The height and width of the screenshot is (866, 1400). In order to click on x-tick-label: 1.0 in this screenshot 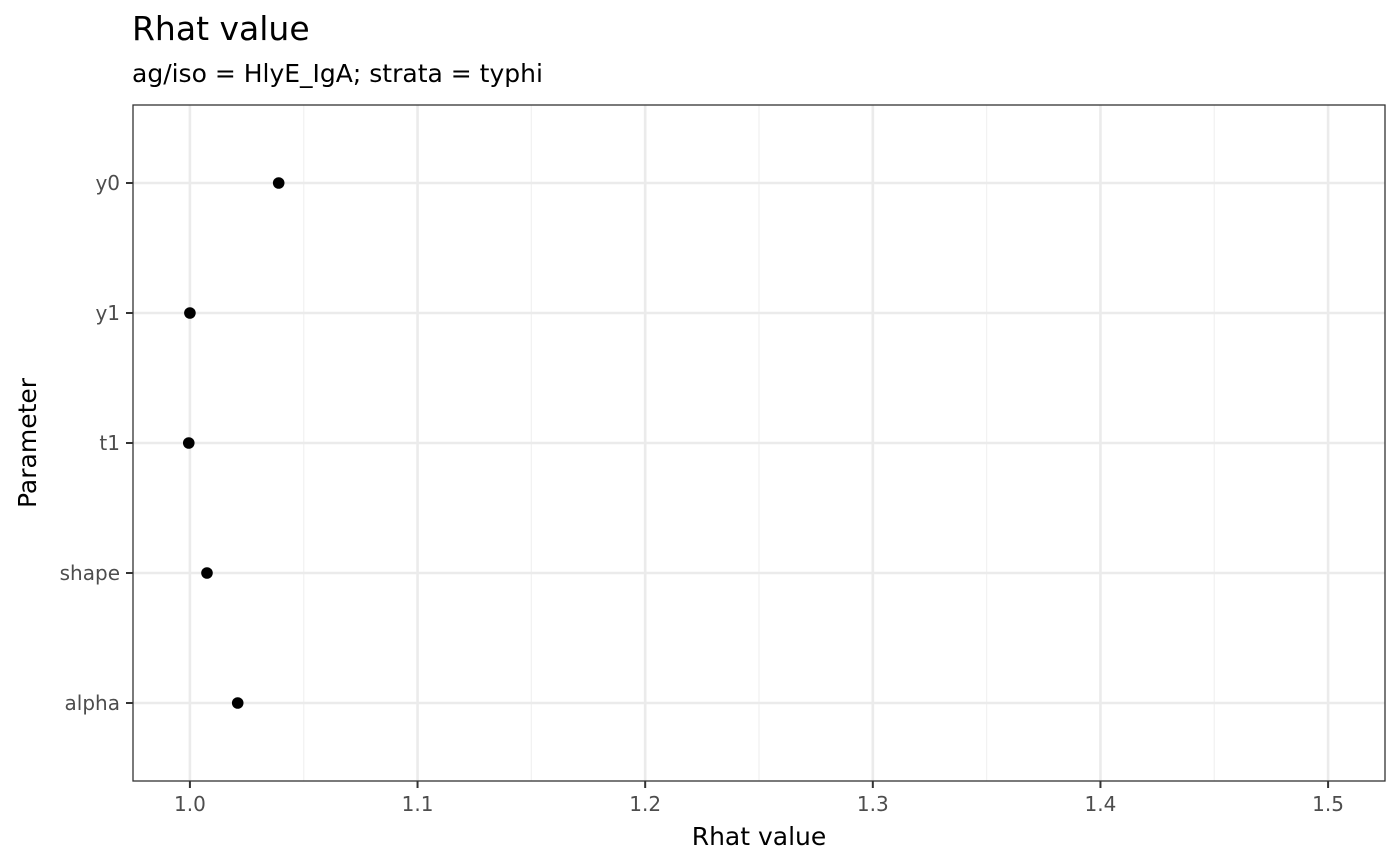, I will do `click(190, 804)`.